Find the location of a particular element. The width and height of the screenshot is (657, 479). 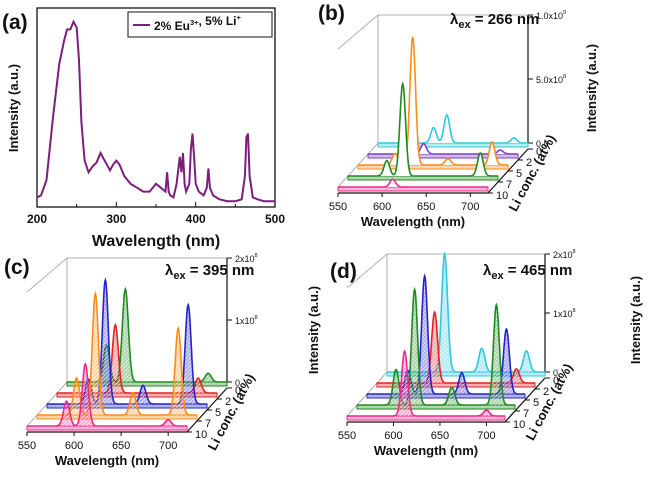

panel-label: (c) is located at coordinates (17, 267).